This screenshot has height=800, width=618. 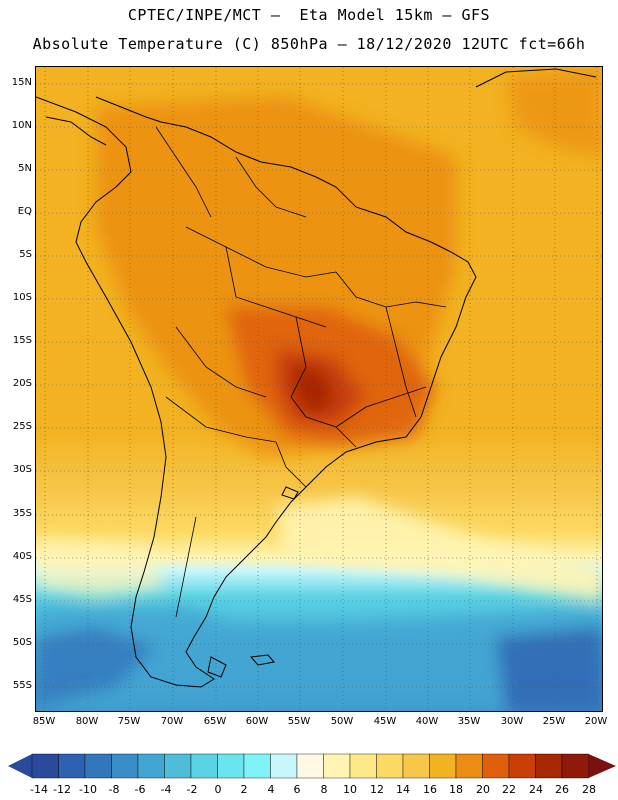 I want to click on colorbar-label: -12, so click(x=62, y=789).